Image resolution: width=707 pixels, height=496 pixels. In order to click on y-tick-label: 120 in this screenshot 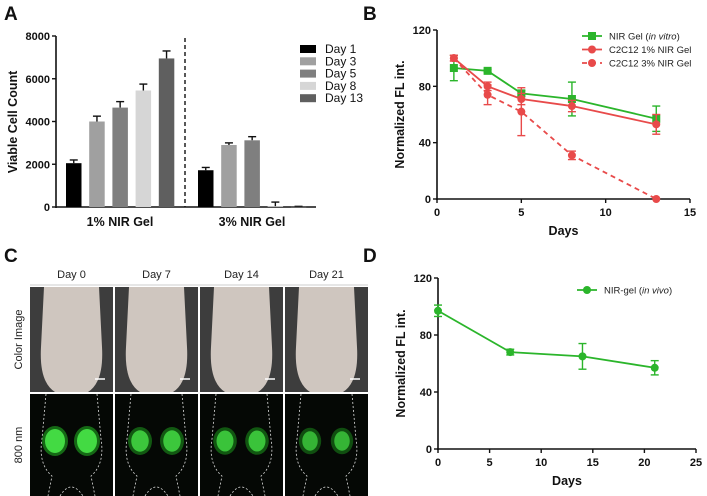, I will do `click(423, 279)`.